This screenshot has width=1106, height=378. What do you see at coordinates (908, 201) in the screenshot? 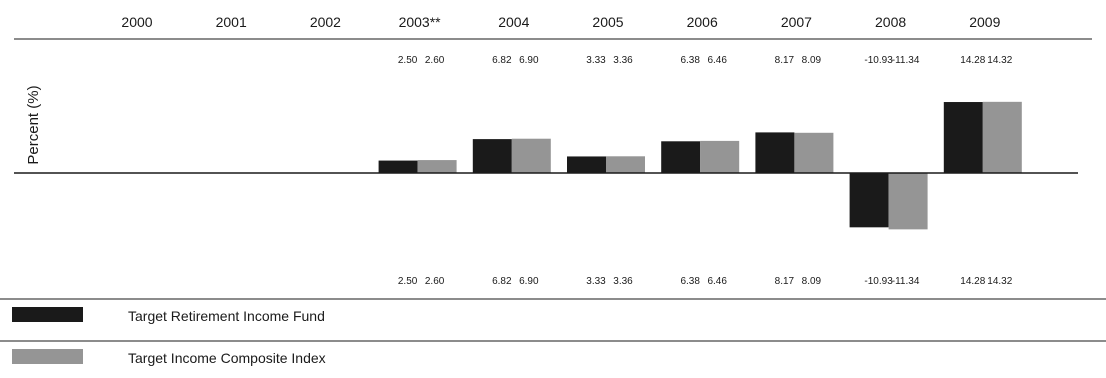
I see `bar-index-2008` at bounding box center [908, 201].